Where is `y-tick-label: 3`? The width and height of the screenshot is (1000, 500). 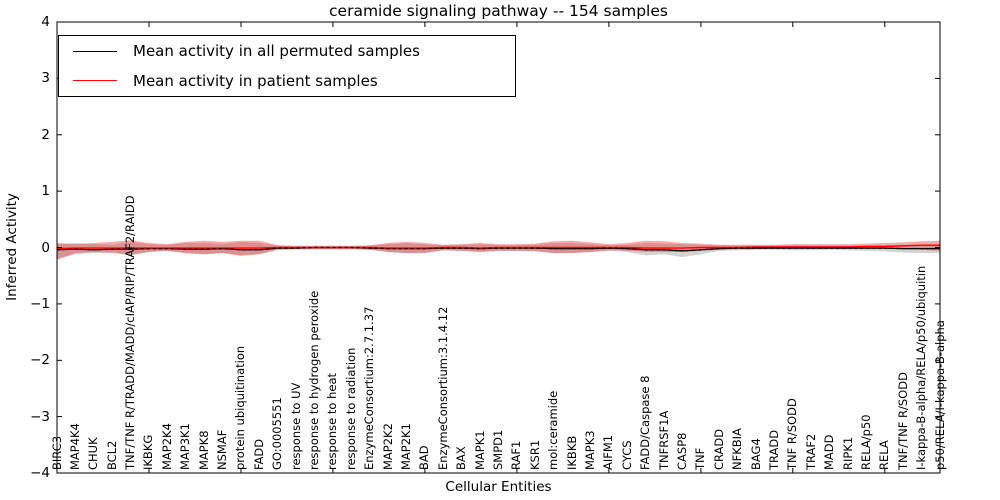
y-tick-label: 3 is located at coordinates (45, 78).